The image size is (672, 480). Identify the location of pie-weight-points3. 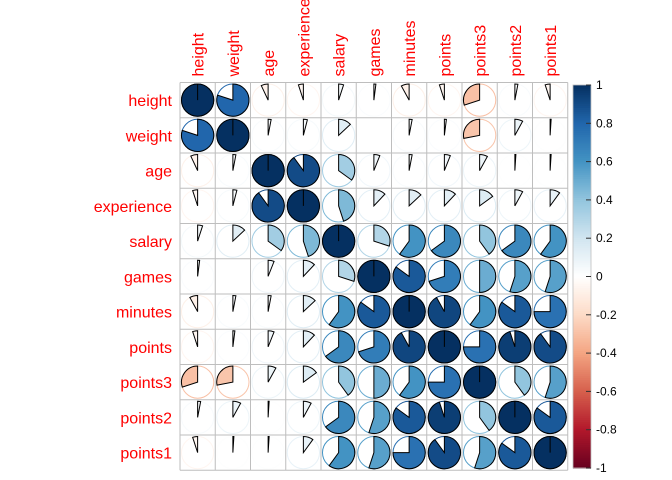
(480, 135).